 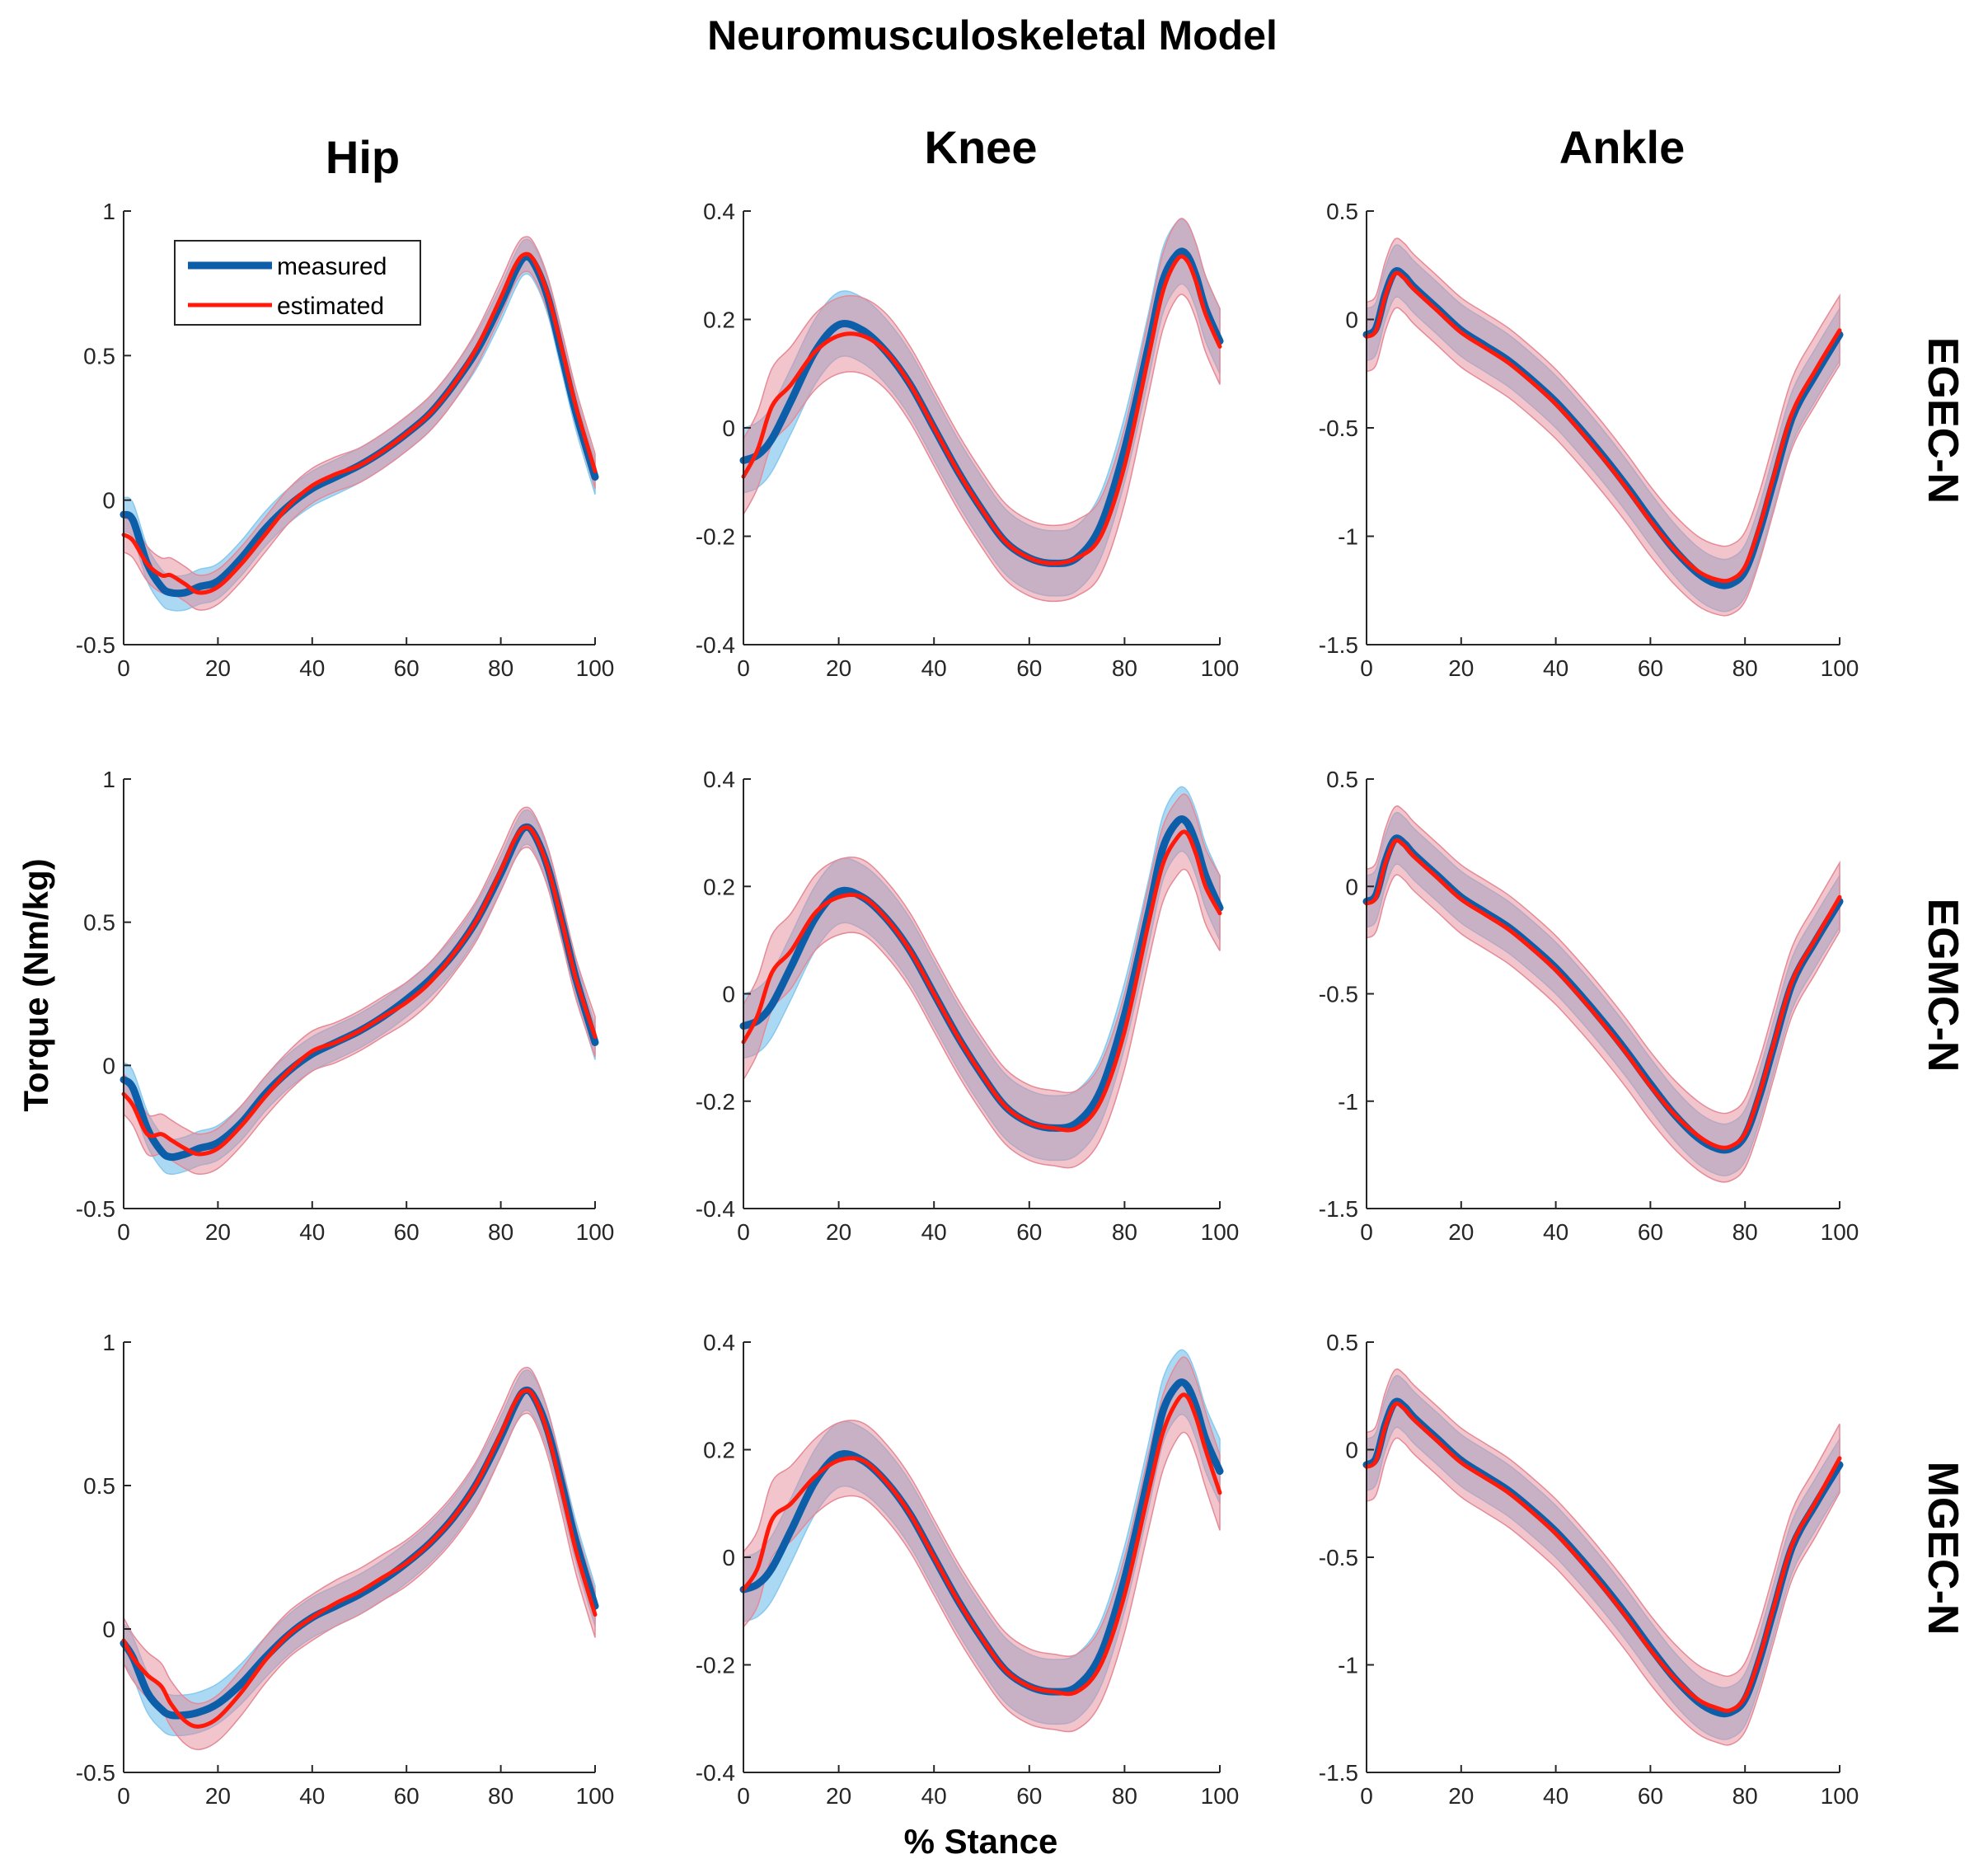 What do you see at coordinates (981, 1842) in the screenshot?
I see `x-axis-label: % Stance` at bounding box center [981, 1842].